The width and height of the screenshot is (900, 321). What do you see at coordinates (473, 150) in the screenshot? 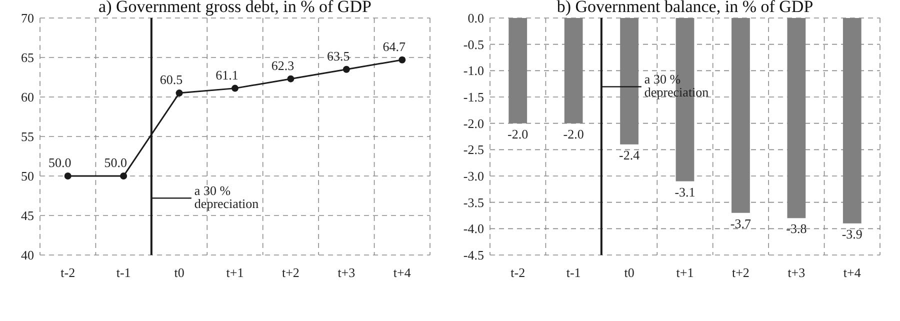
I see `y-tick-label: -2.5` at bounding box center [473, 150].